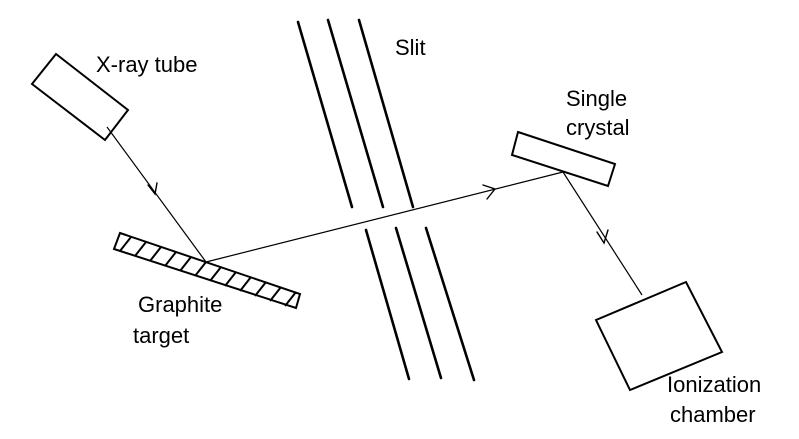 This screenshot has width=799, height=439. I want to click on label-x-ray-tube: X-ray tube, so click(147, 64).